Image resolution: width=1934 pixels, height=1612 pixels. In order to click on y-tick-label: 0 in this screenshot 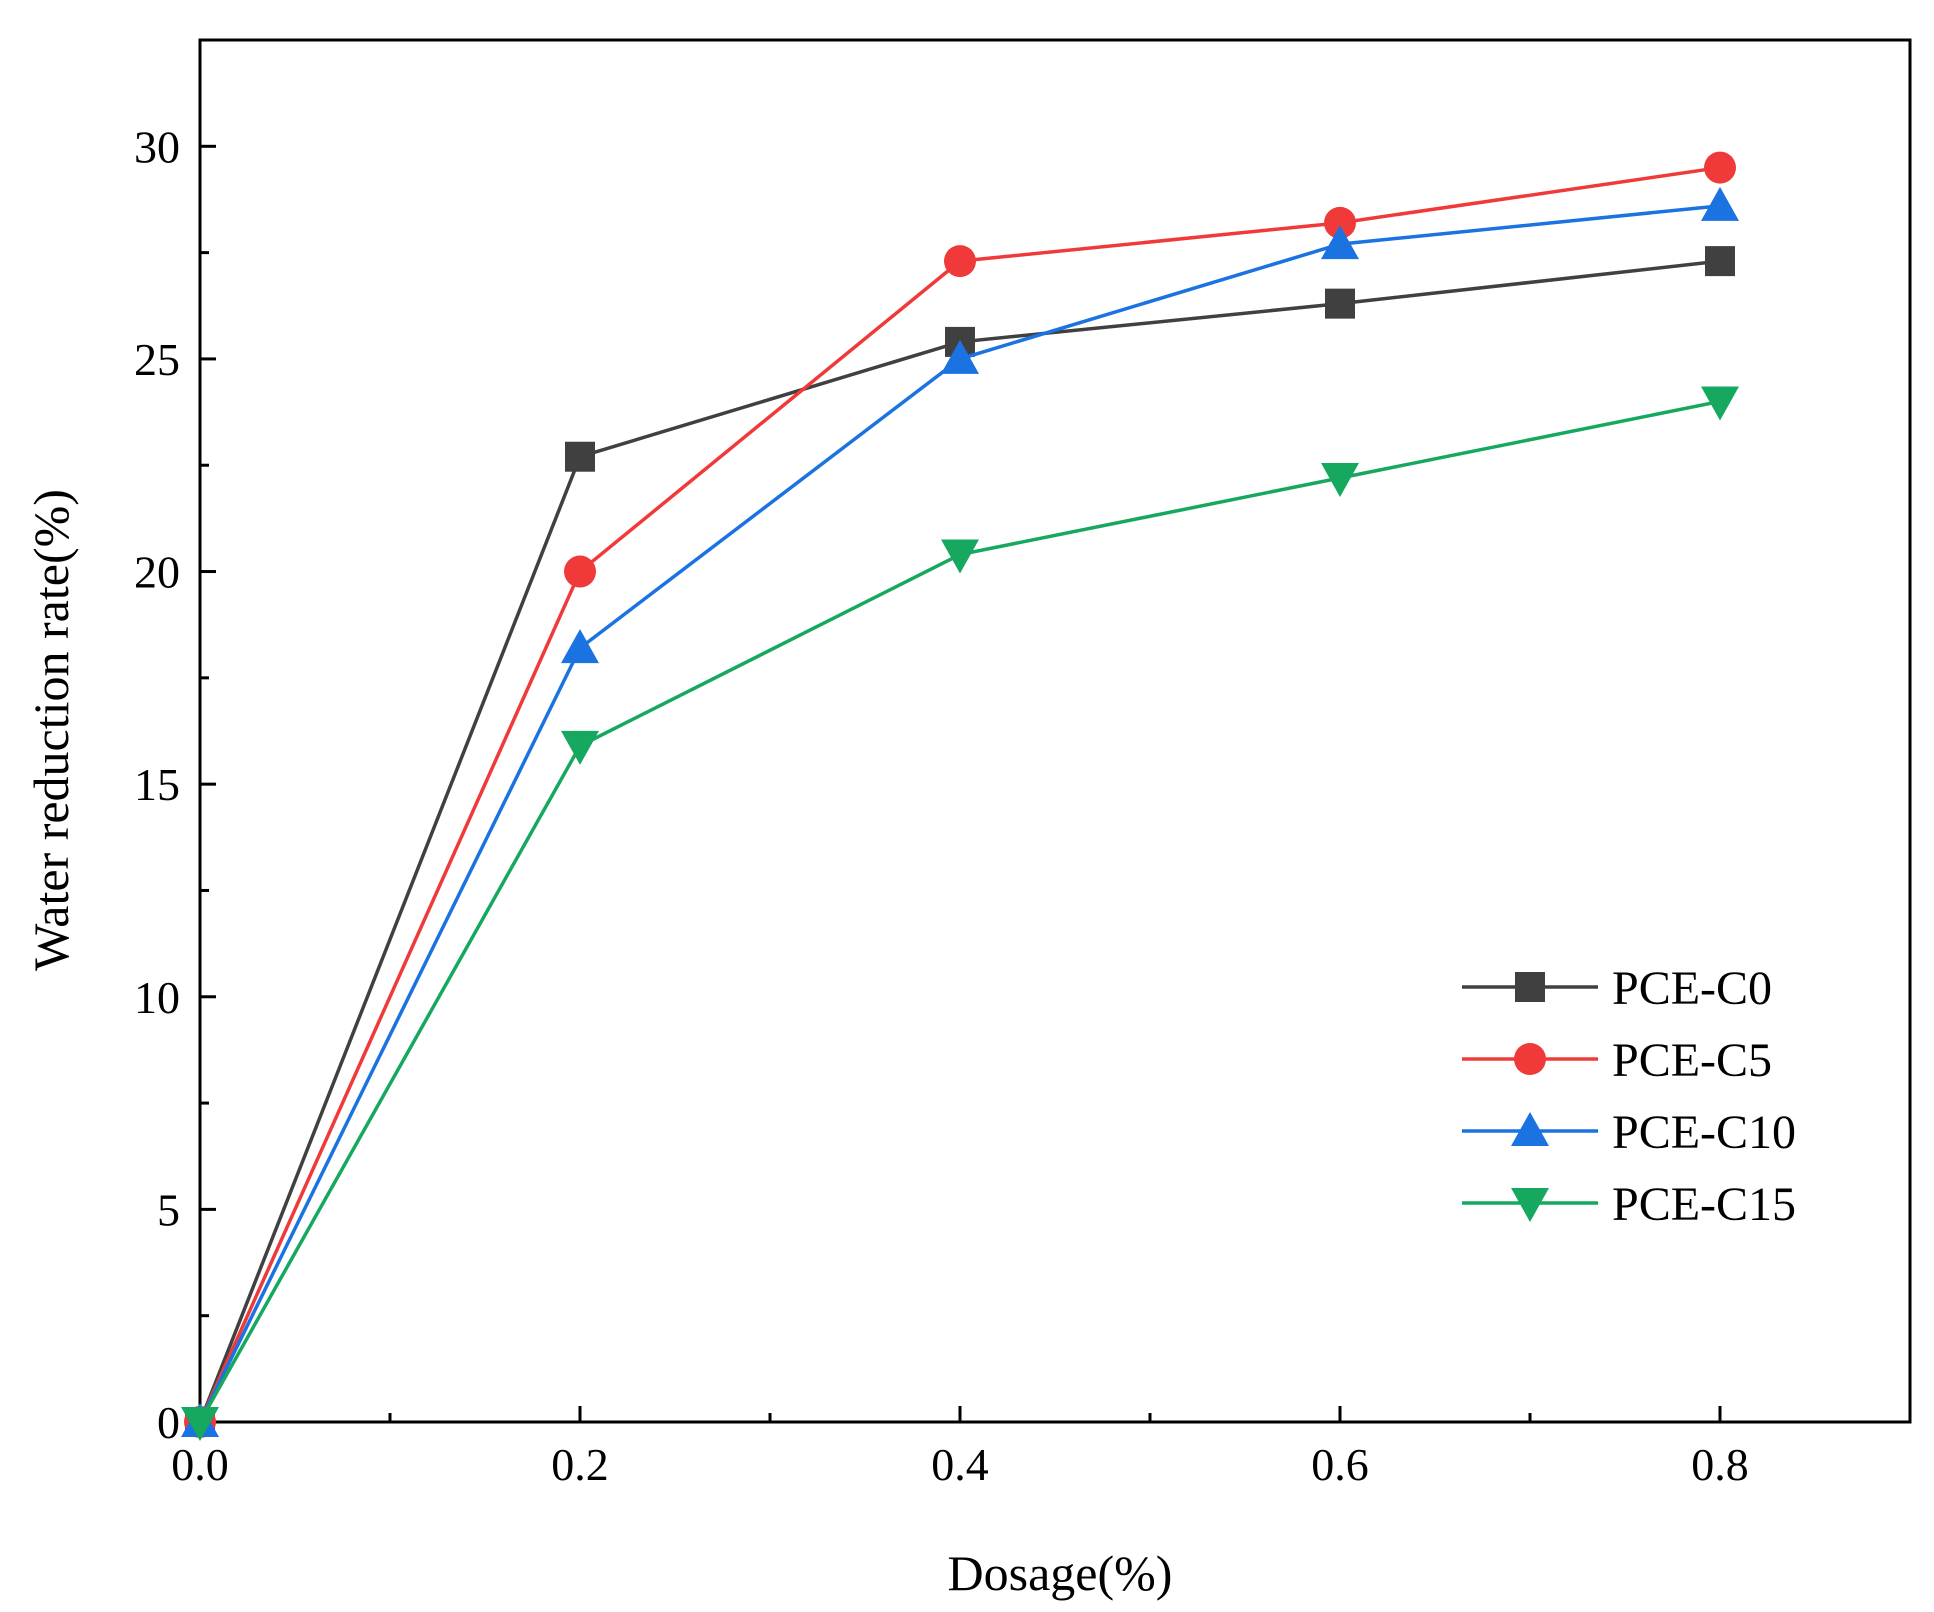, I will do `click(168, 1422)`.